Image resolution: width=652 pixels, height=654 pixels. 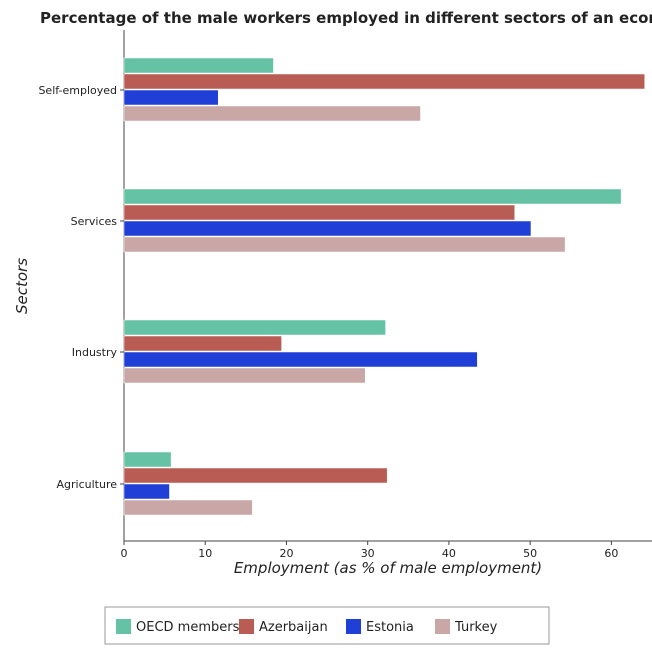 What do you see at coordinates (244, 375) in the screenshot?
I see `bar-industry-turkey` at bounding box center [244, 375].